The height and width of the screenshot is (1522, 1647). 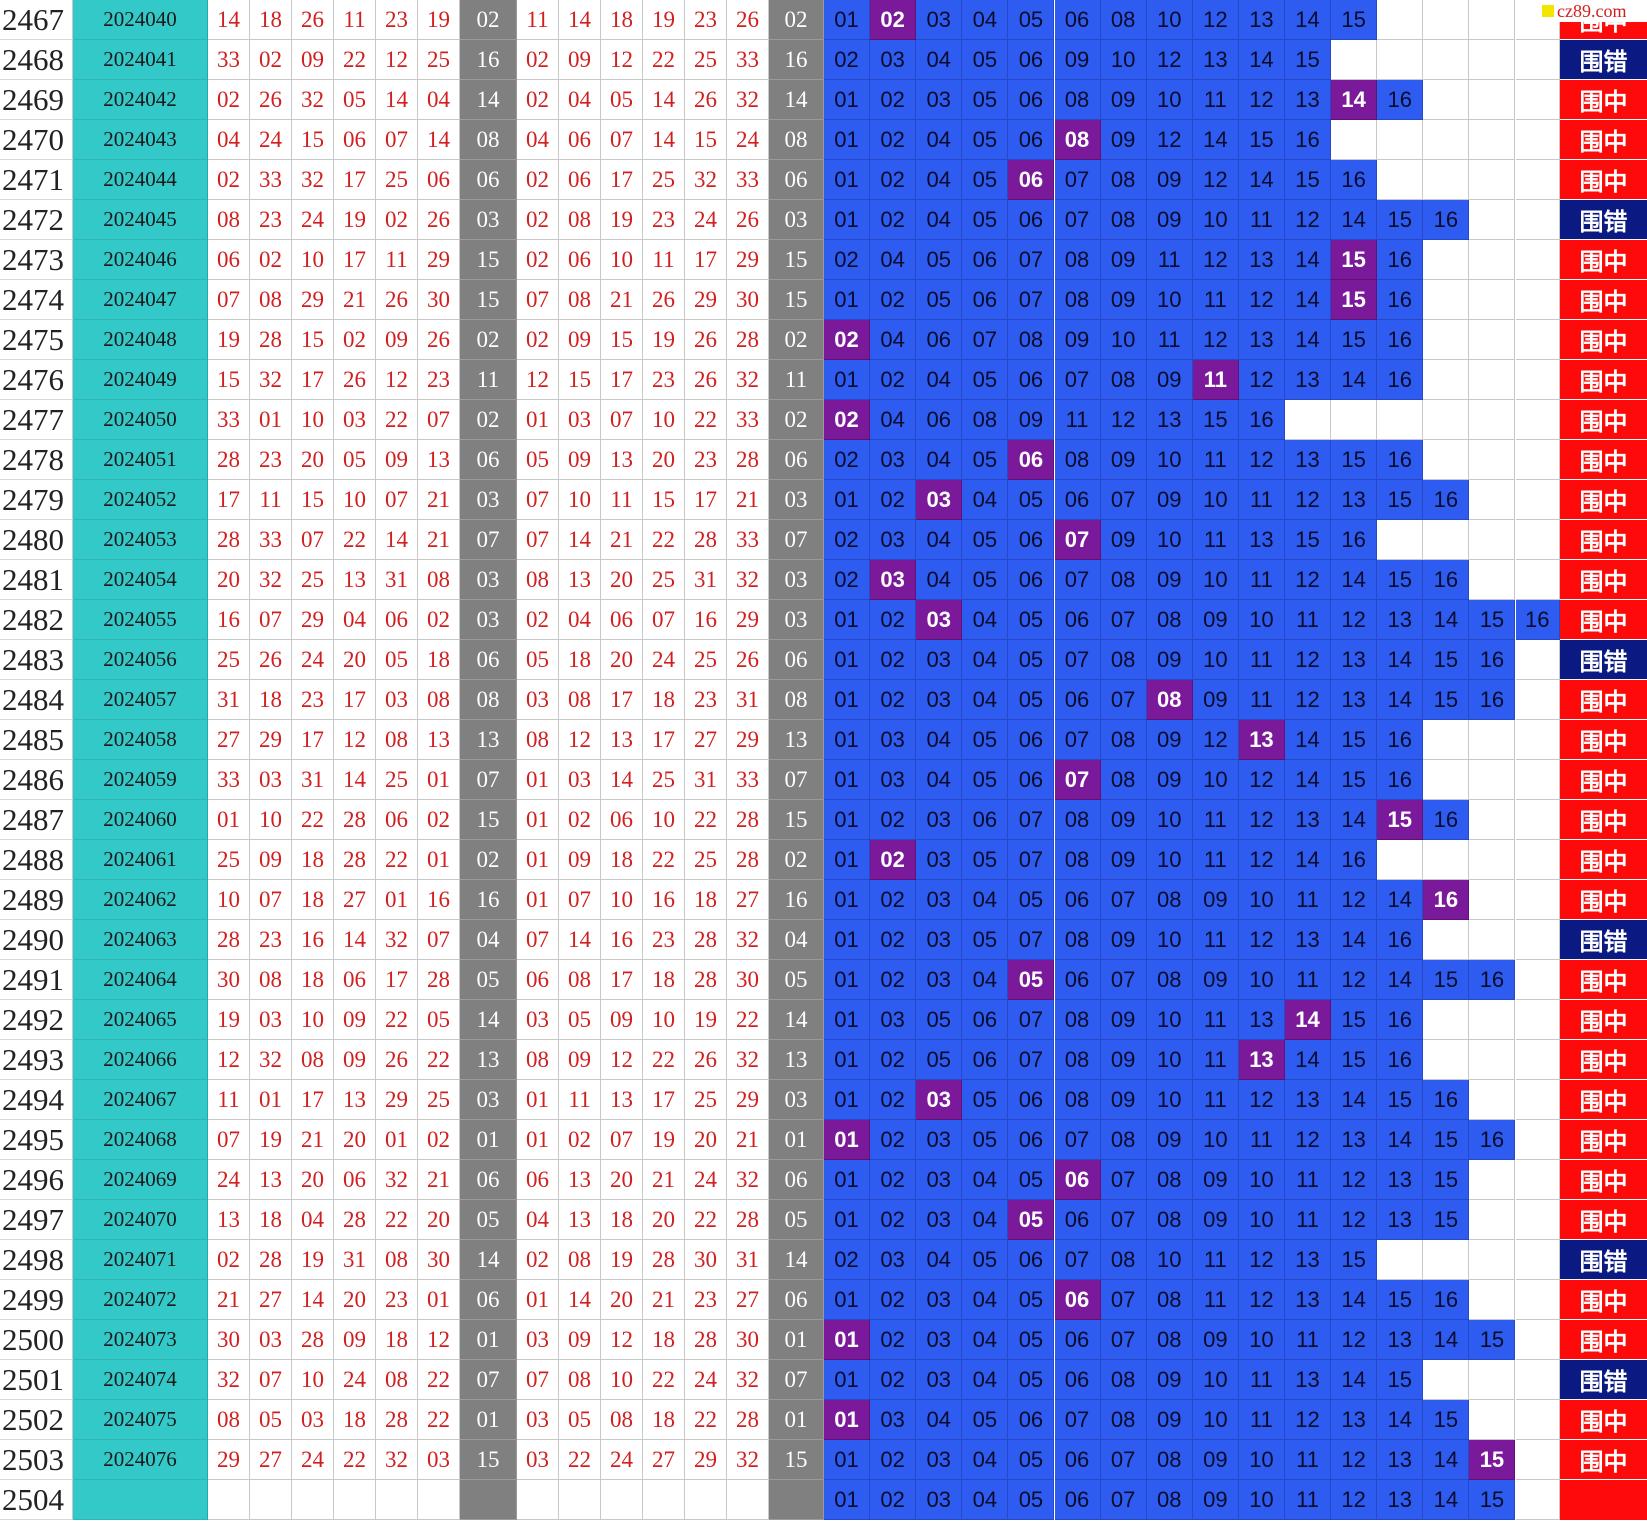 I want to click on draw-number-cell: 29, so click(x=397, y=1100).